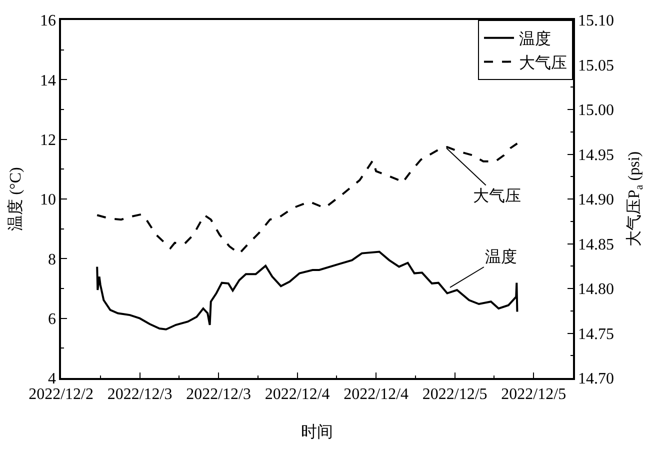  I want to click on legend-label: 温度, so click(535, 39).